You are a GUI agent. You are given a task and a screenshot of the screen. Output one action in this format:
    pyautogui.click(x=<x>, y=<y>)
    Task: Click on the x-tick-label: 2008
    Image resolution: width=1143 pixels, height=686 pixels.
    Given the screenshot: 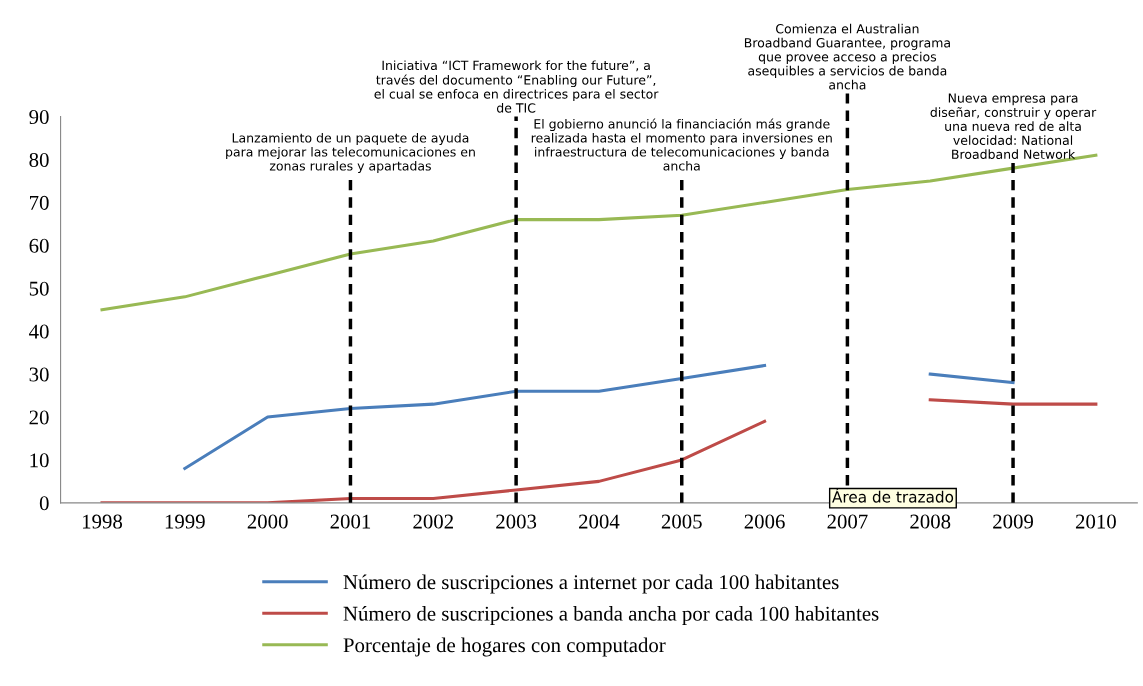 What is the action you would take?
    pyautogui.click(x=930, y=521)
    